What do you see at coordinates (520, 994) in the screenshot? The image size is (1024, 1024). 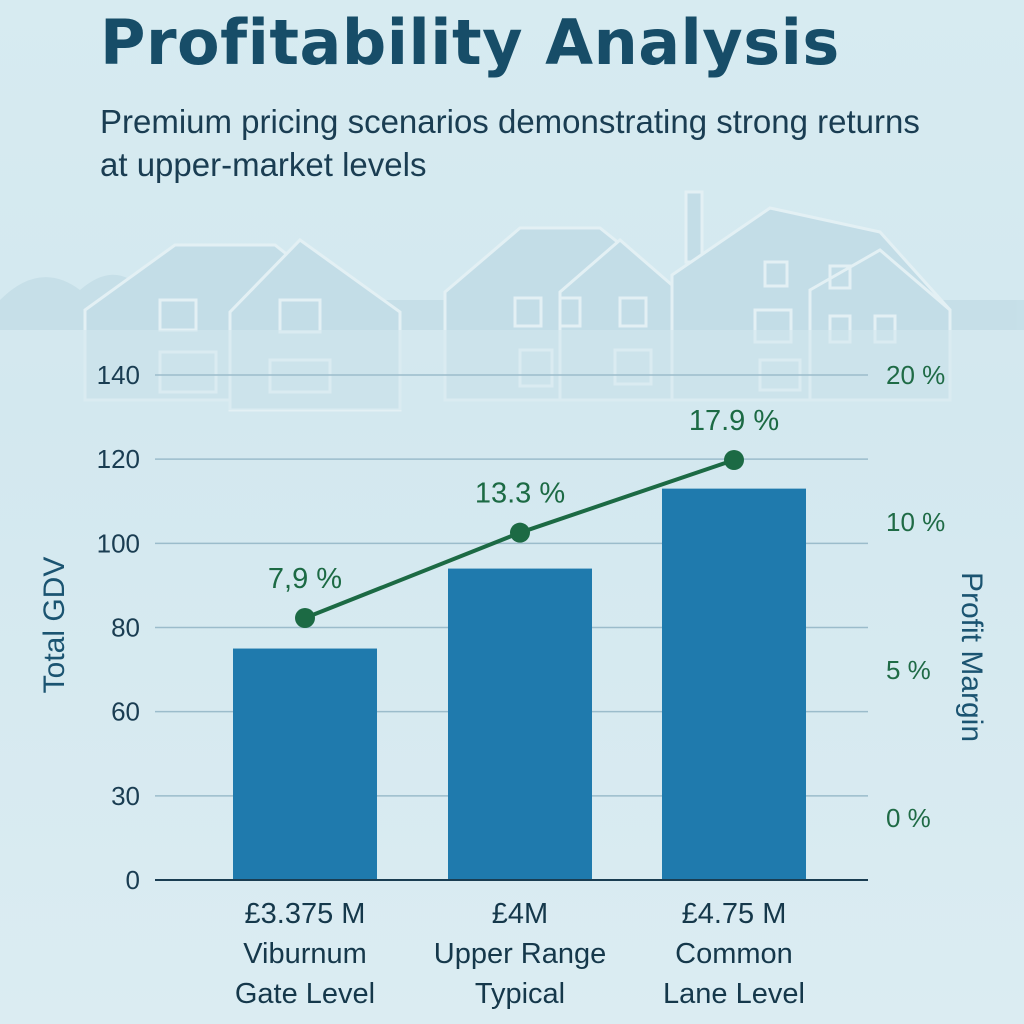 I see `x-tick-label: Typical` at bounding box center [520, 994].